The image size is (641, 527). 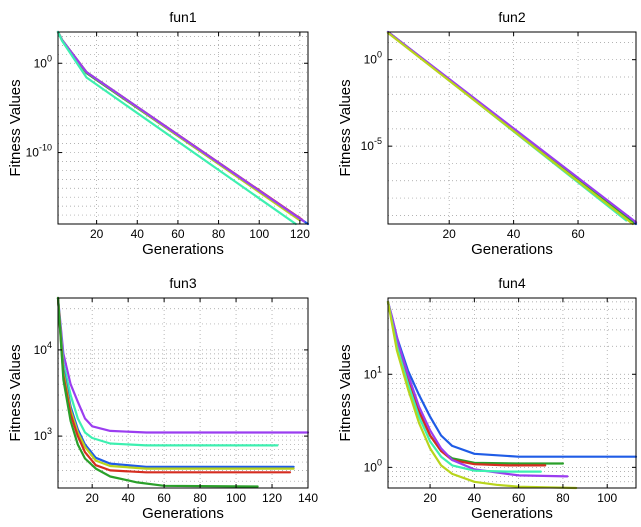 What do you see at coordinates (511, 17) in the screenshot?
I see `chart-title: fun2` at bounding box center [511, 17].